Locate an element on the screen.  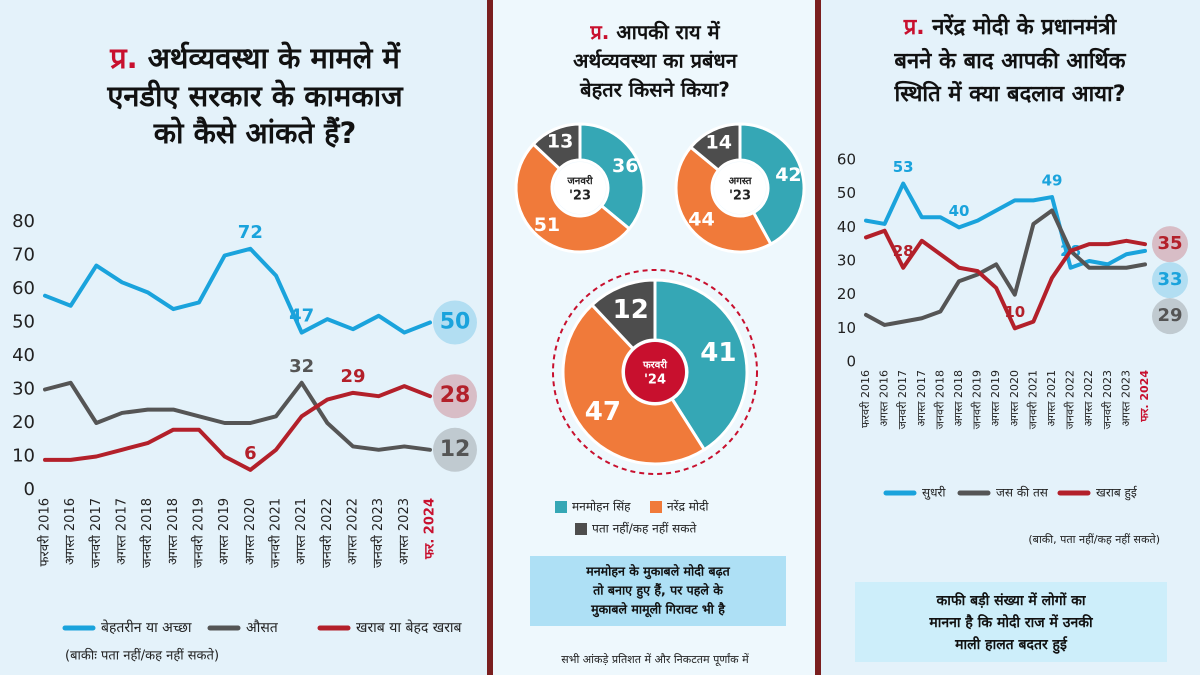
legend-label: औसत is located at coordinates (262, 627).